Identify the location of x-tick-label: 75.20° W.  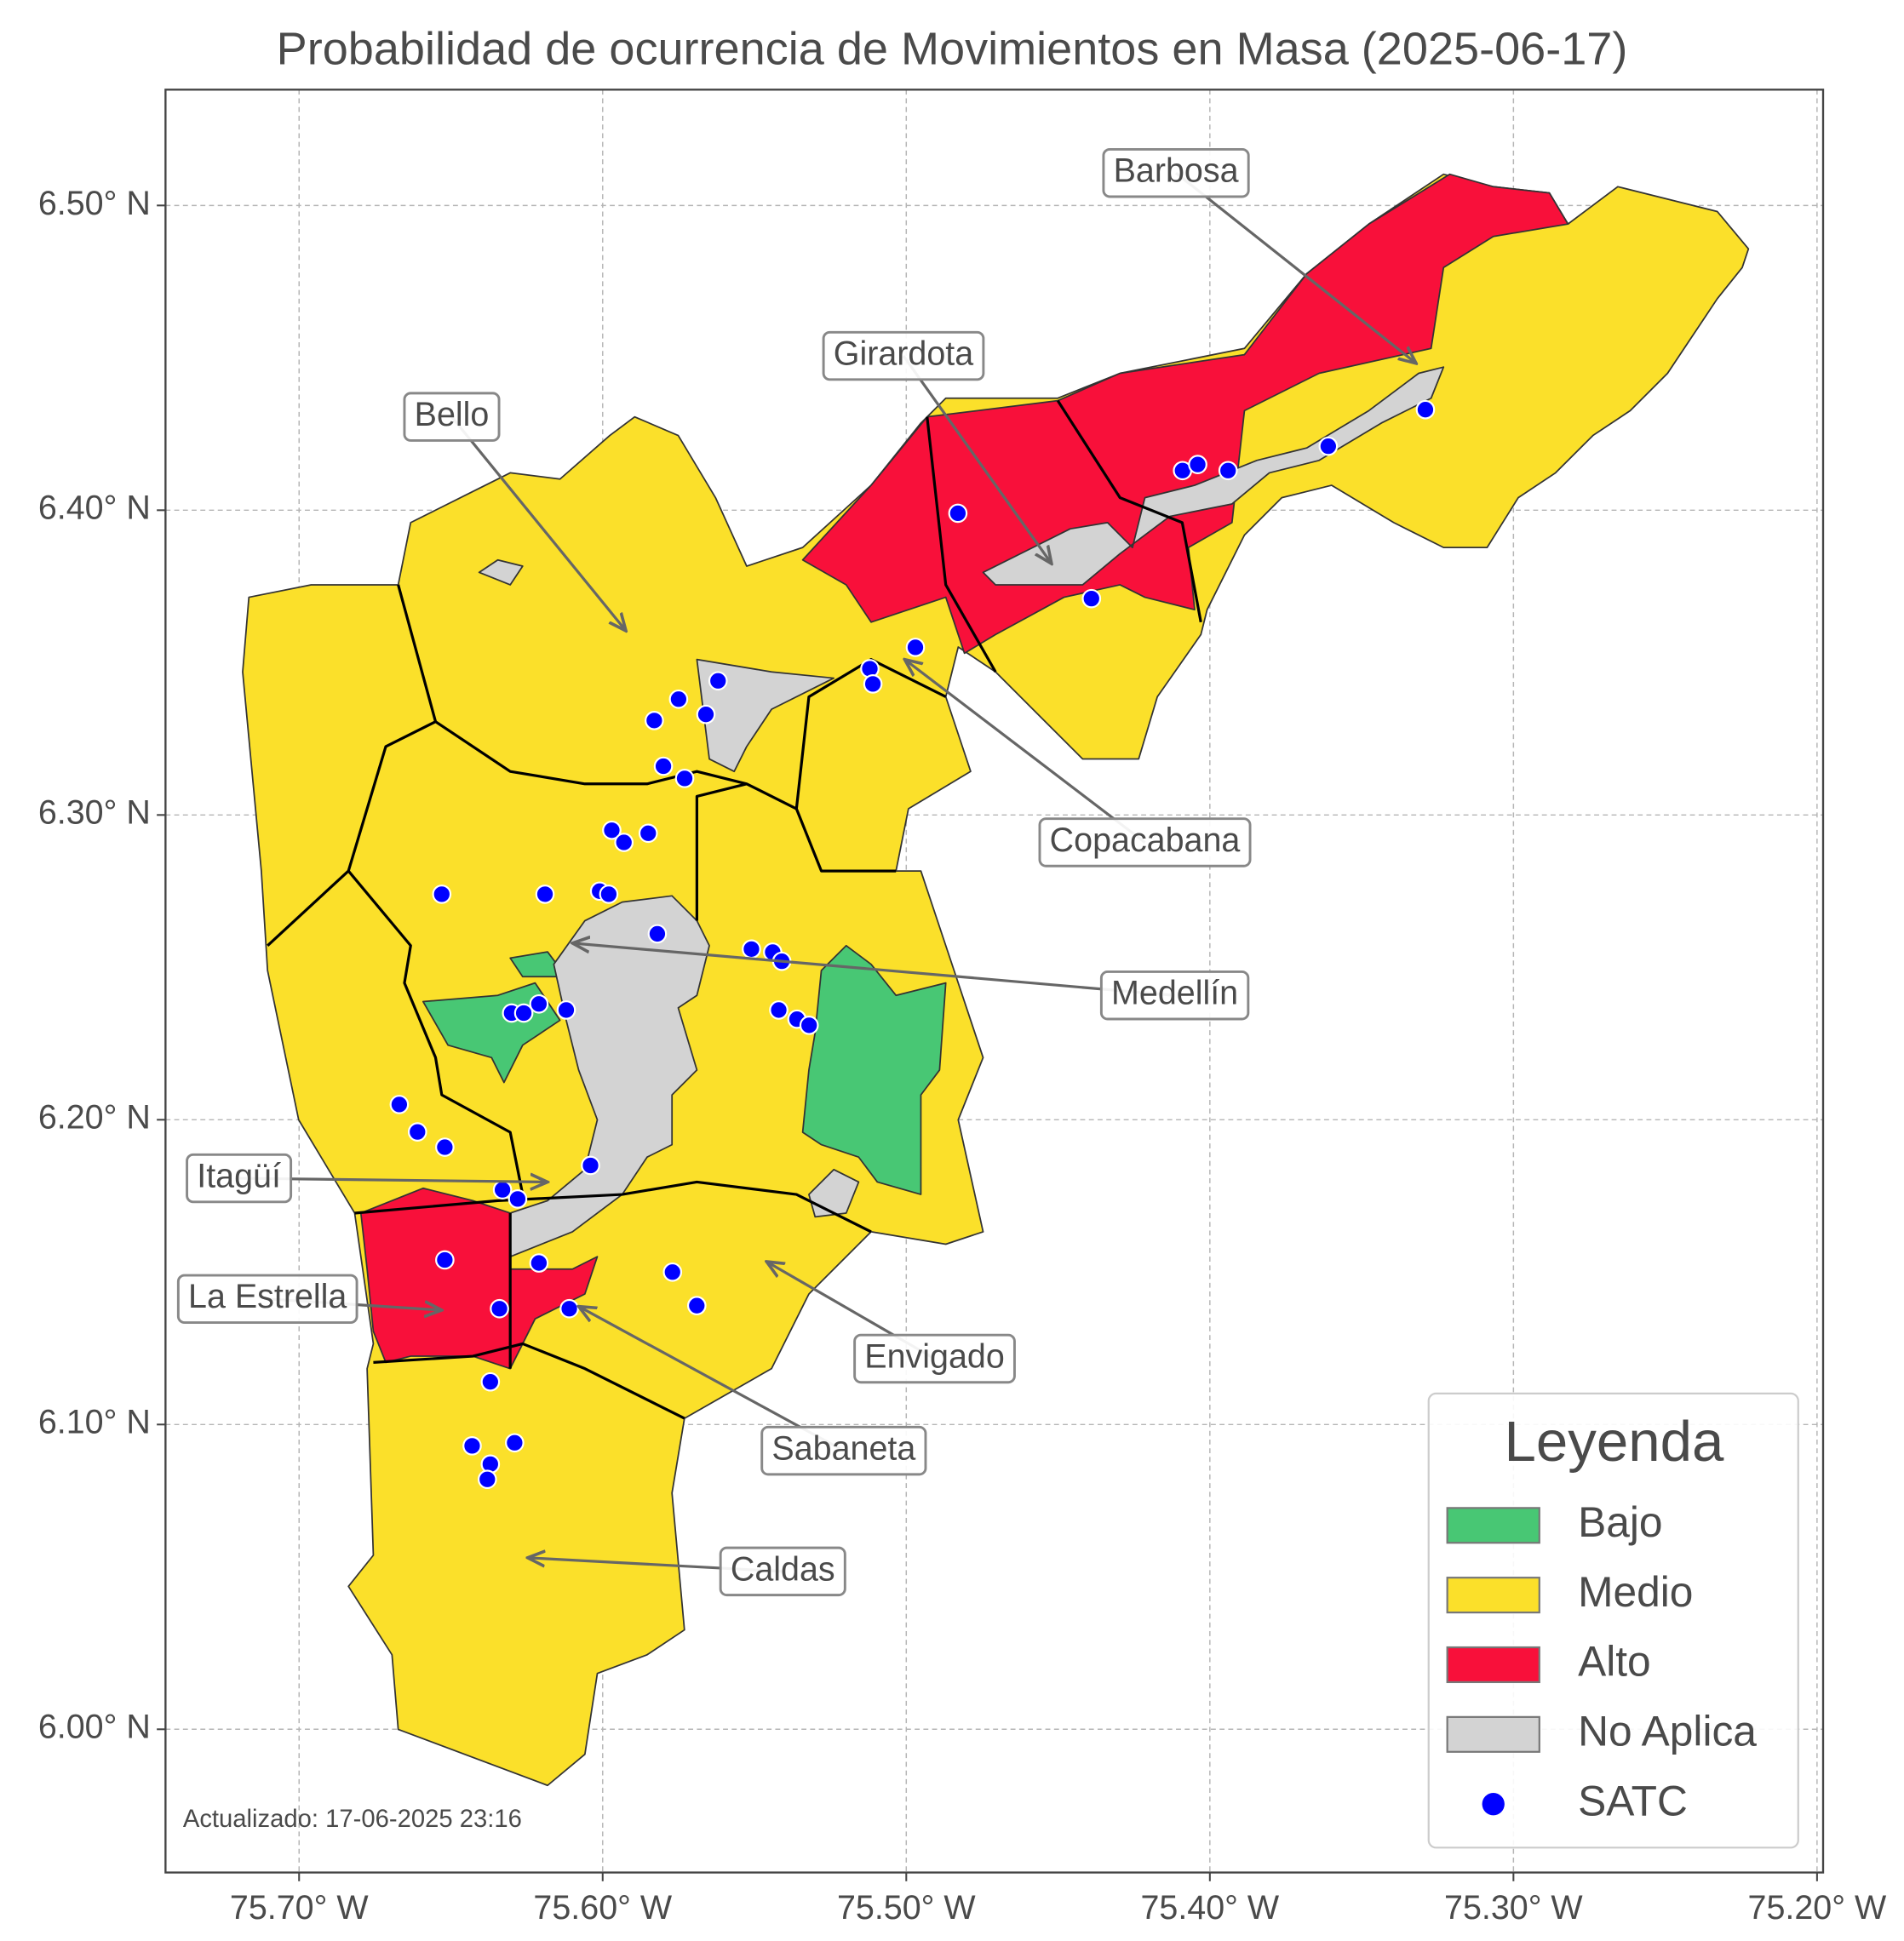
(1817, 1908).